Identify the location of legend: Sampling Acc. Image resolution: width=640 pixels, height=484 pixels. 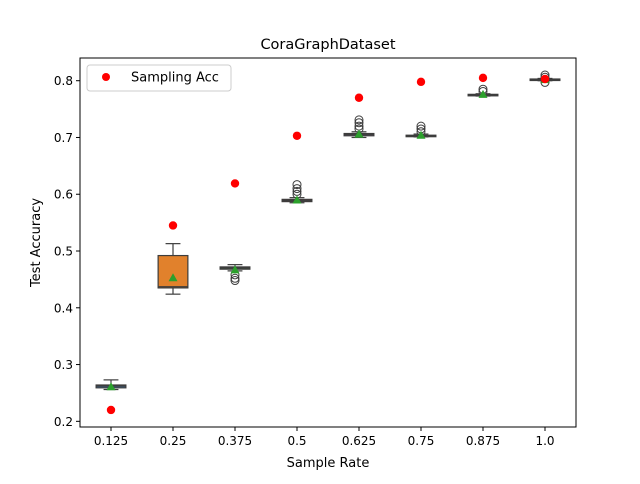
(159, 78).